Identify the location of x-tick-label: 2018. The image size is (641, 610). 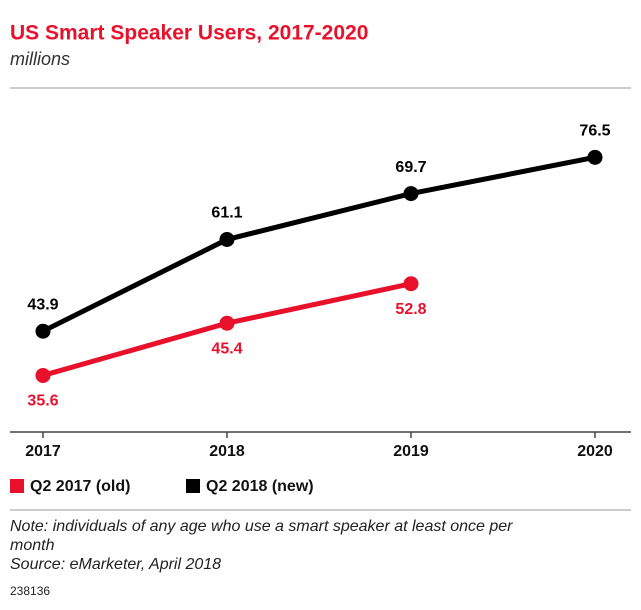
(227, 451).